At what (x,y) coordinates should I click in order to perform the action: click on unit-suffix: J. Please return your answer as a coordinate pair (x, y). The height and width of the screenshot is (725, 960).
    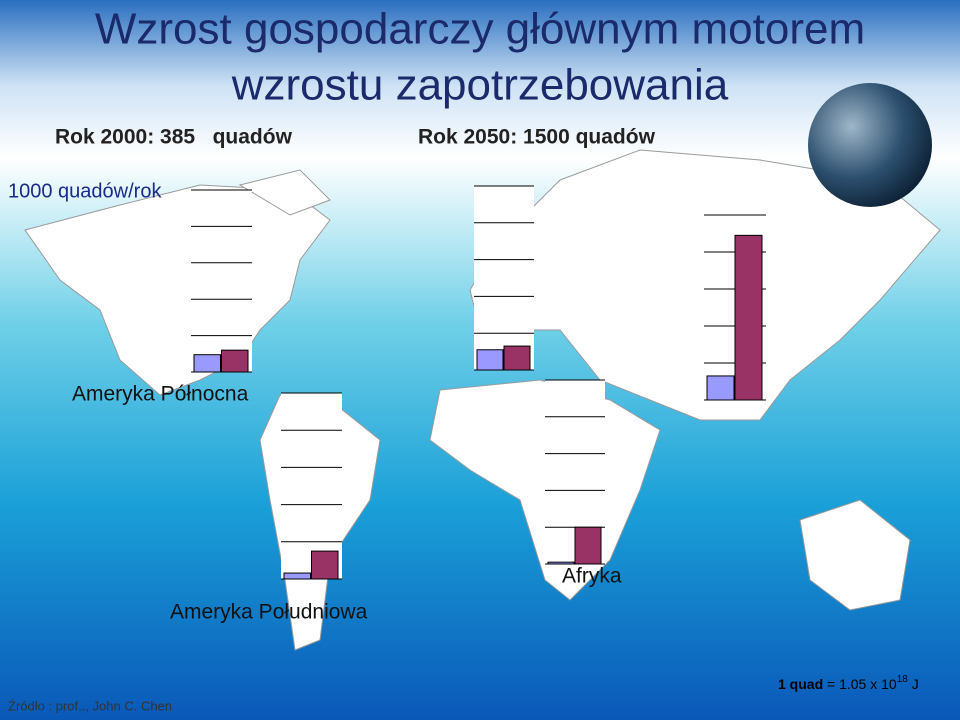
    Looking at the image, I should click on (913, 684).